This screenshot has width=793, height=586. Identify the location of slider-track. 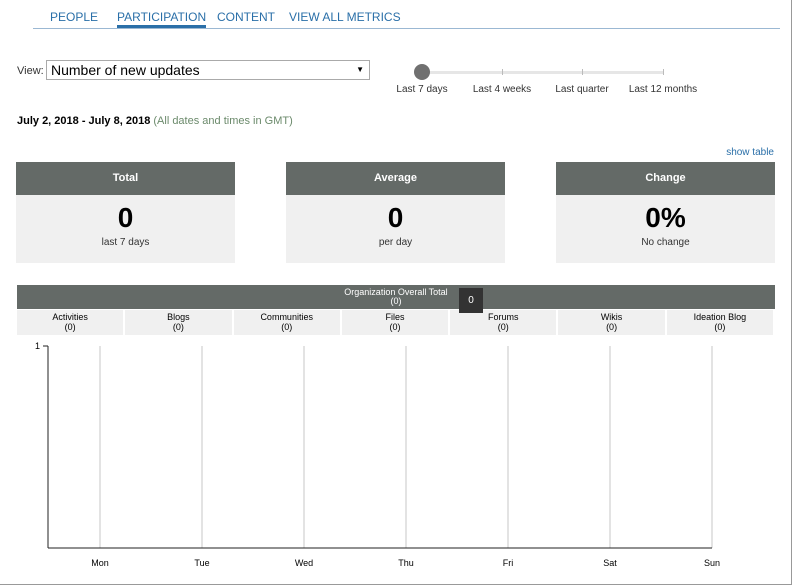
(543, 72).